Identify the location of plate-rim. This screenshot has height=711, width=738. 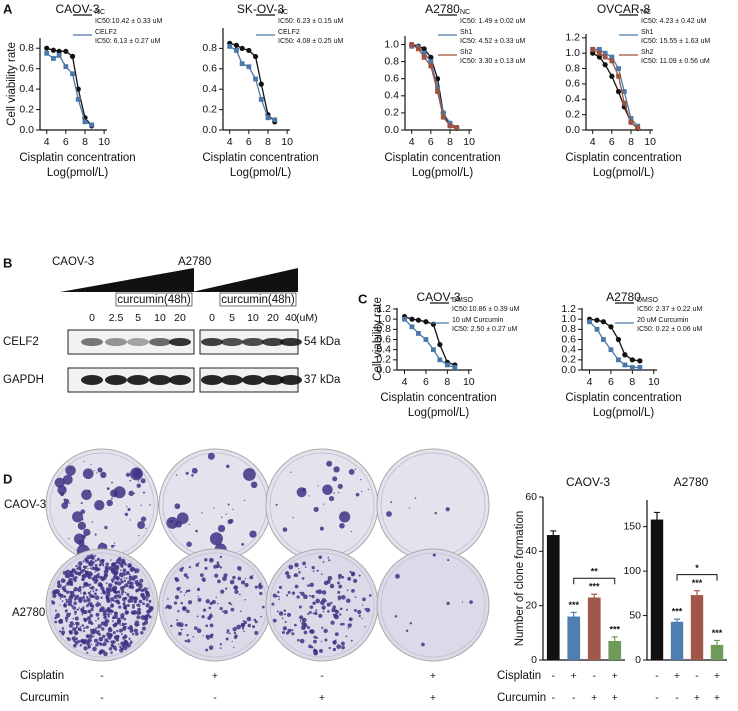
(433, 605).